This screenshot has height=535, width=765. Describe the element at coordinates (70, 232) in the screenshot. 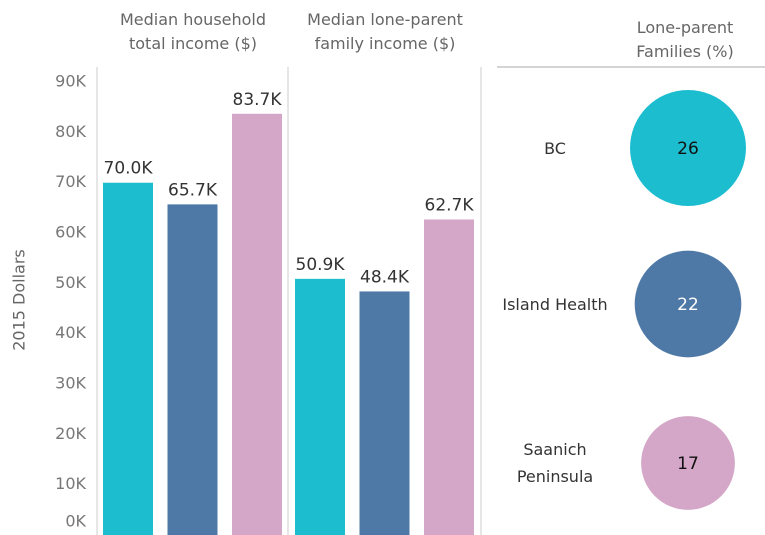

I see `y-tick-label: 60K` at that location.